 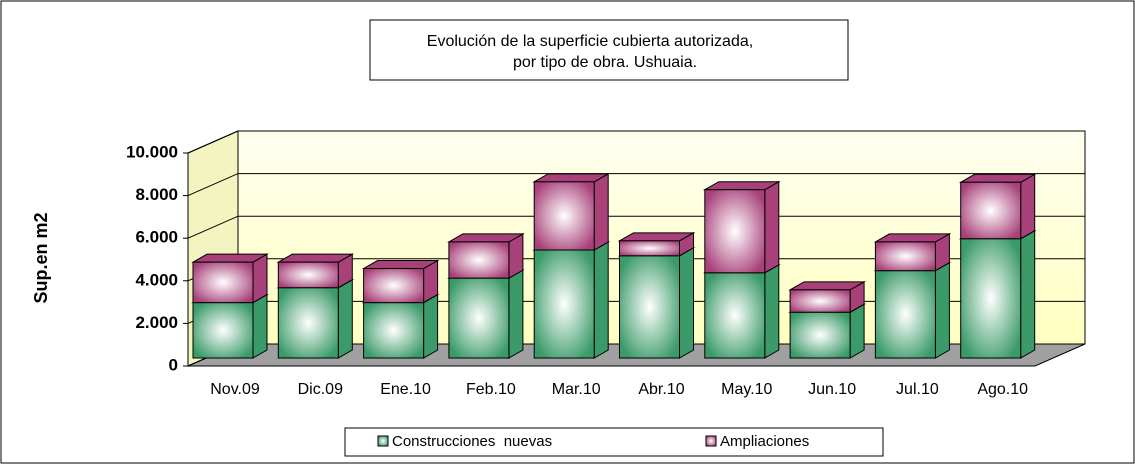 What do you see at coordinates (156, 237) in the screenshot?
I see `y-tick-label: 6.000` at bounding box center [156, 237].